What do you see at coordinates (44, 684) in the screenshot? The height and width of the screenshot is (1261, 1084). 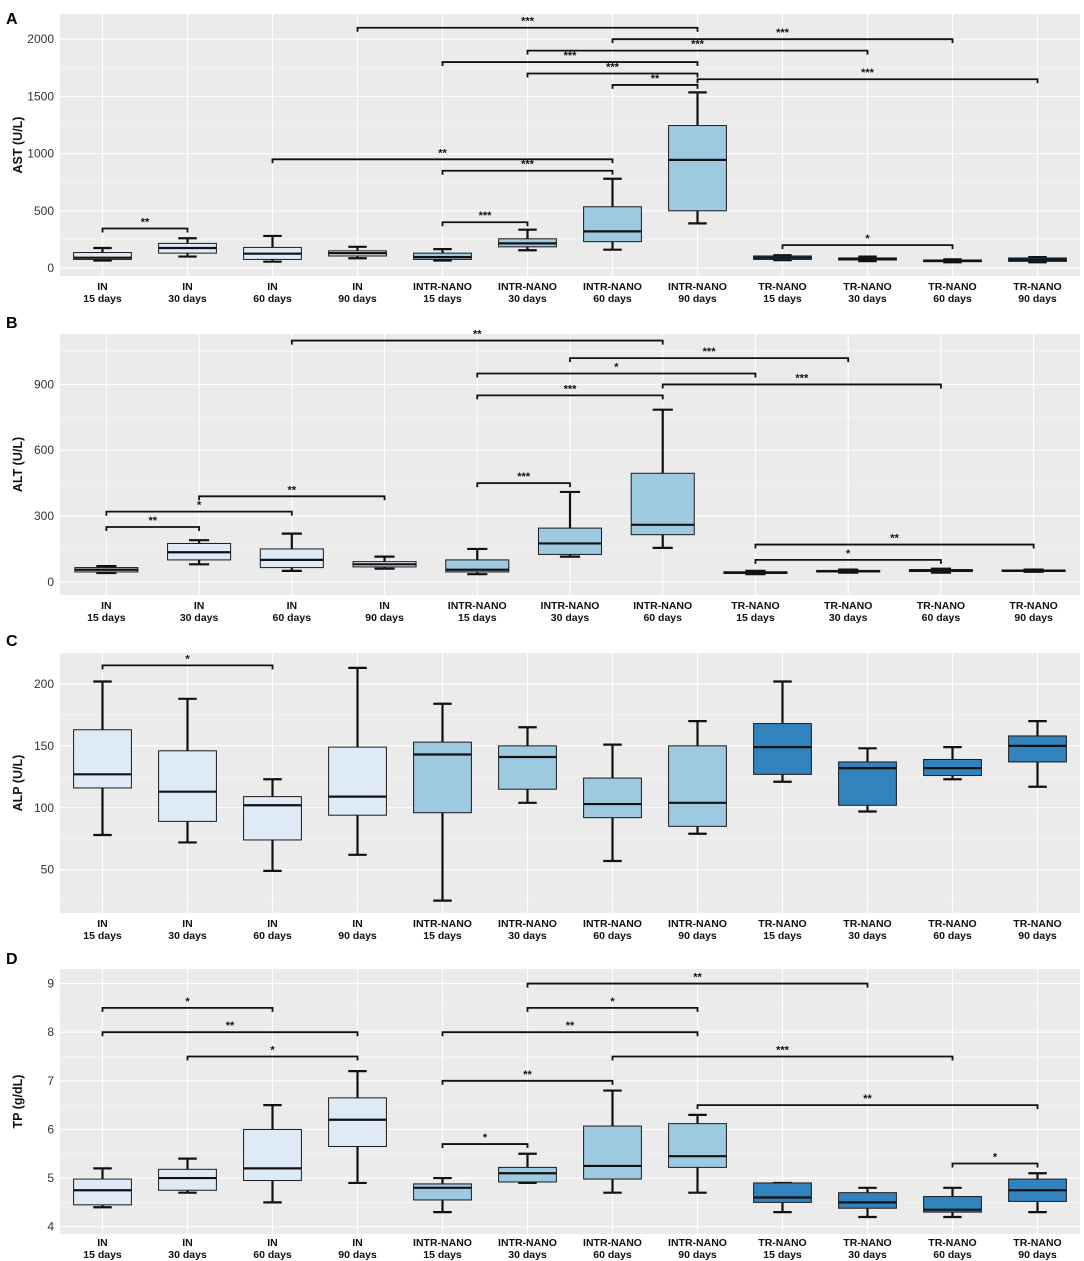 I see `y-tick-label: 200` at bounding box center [44, 684].